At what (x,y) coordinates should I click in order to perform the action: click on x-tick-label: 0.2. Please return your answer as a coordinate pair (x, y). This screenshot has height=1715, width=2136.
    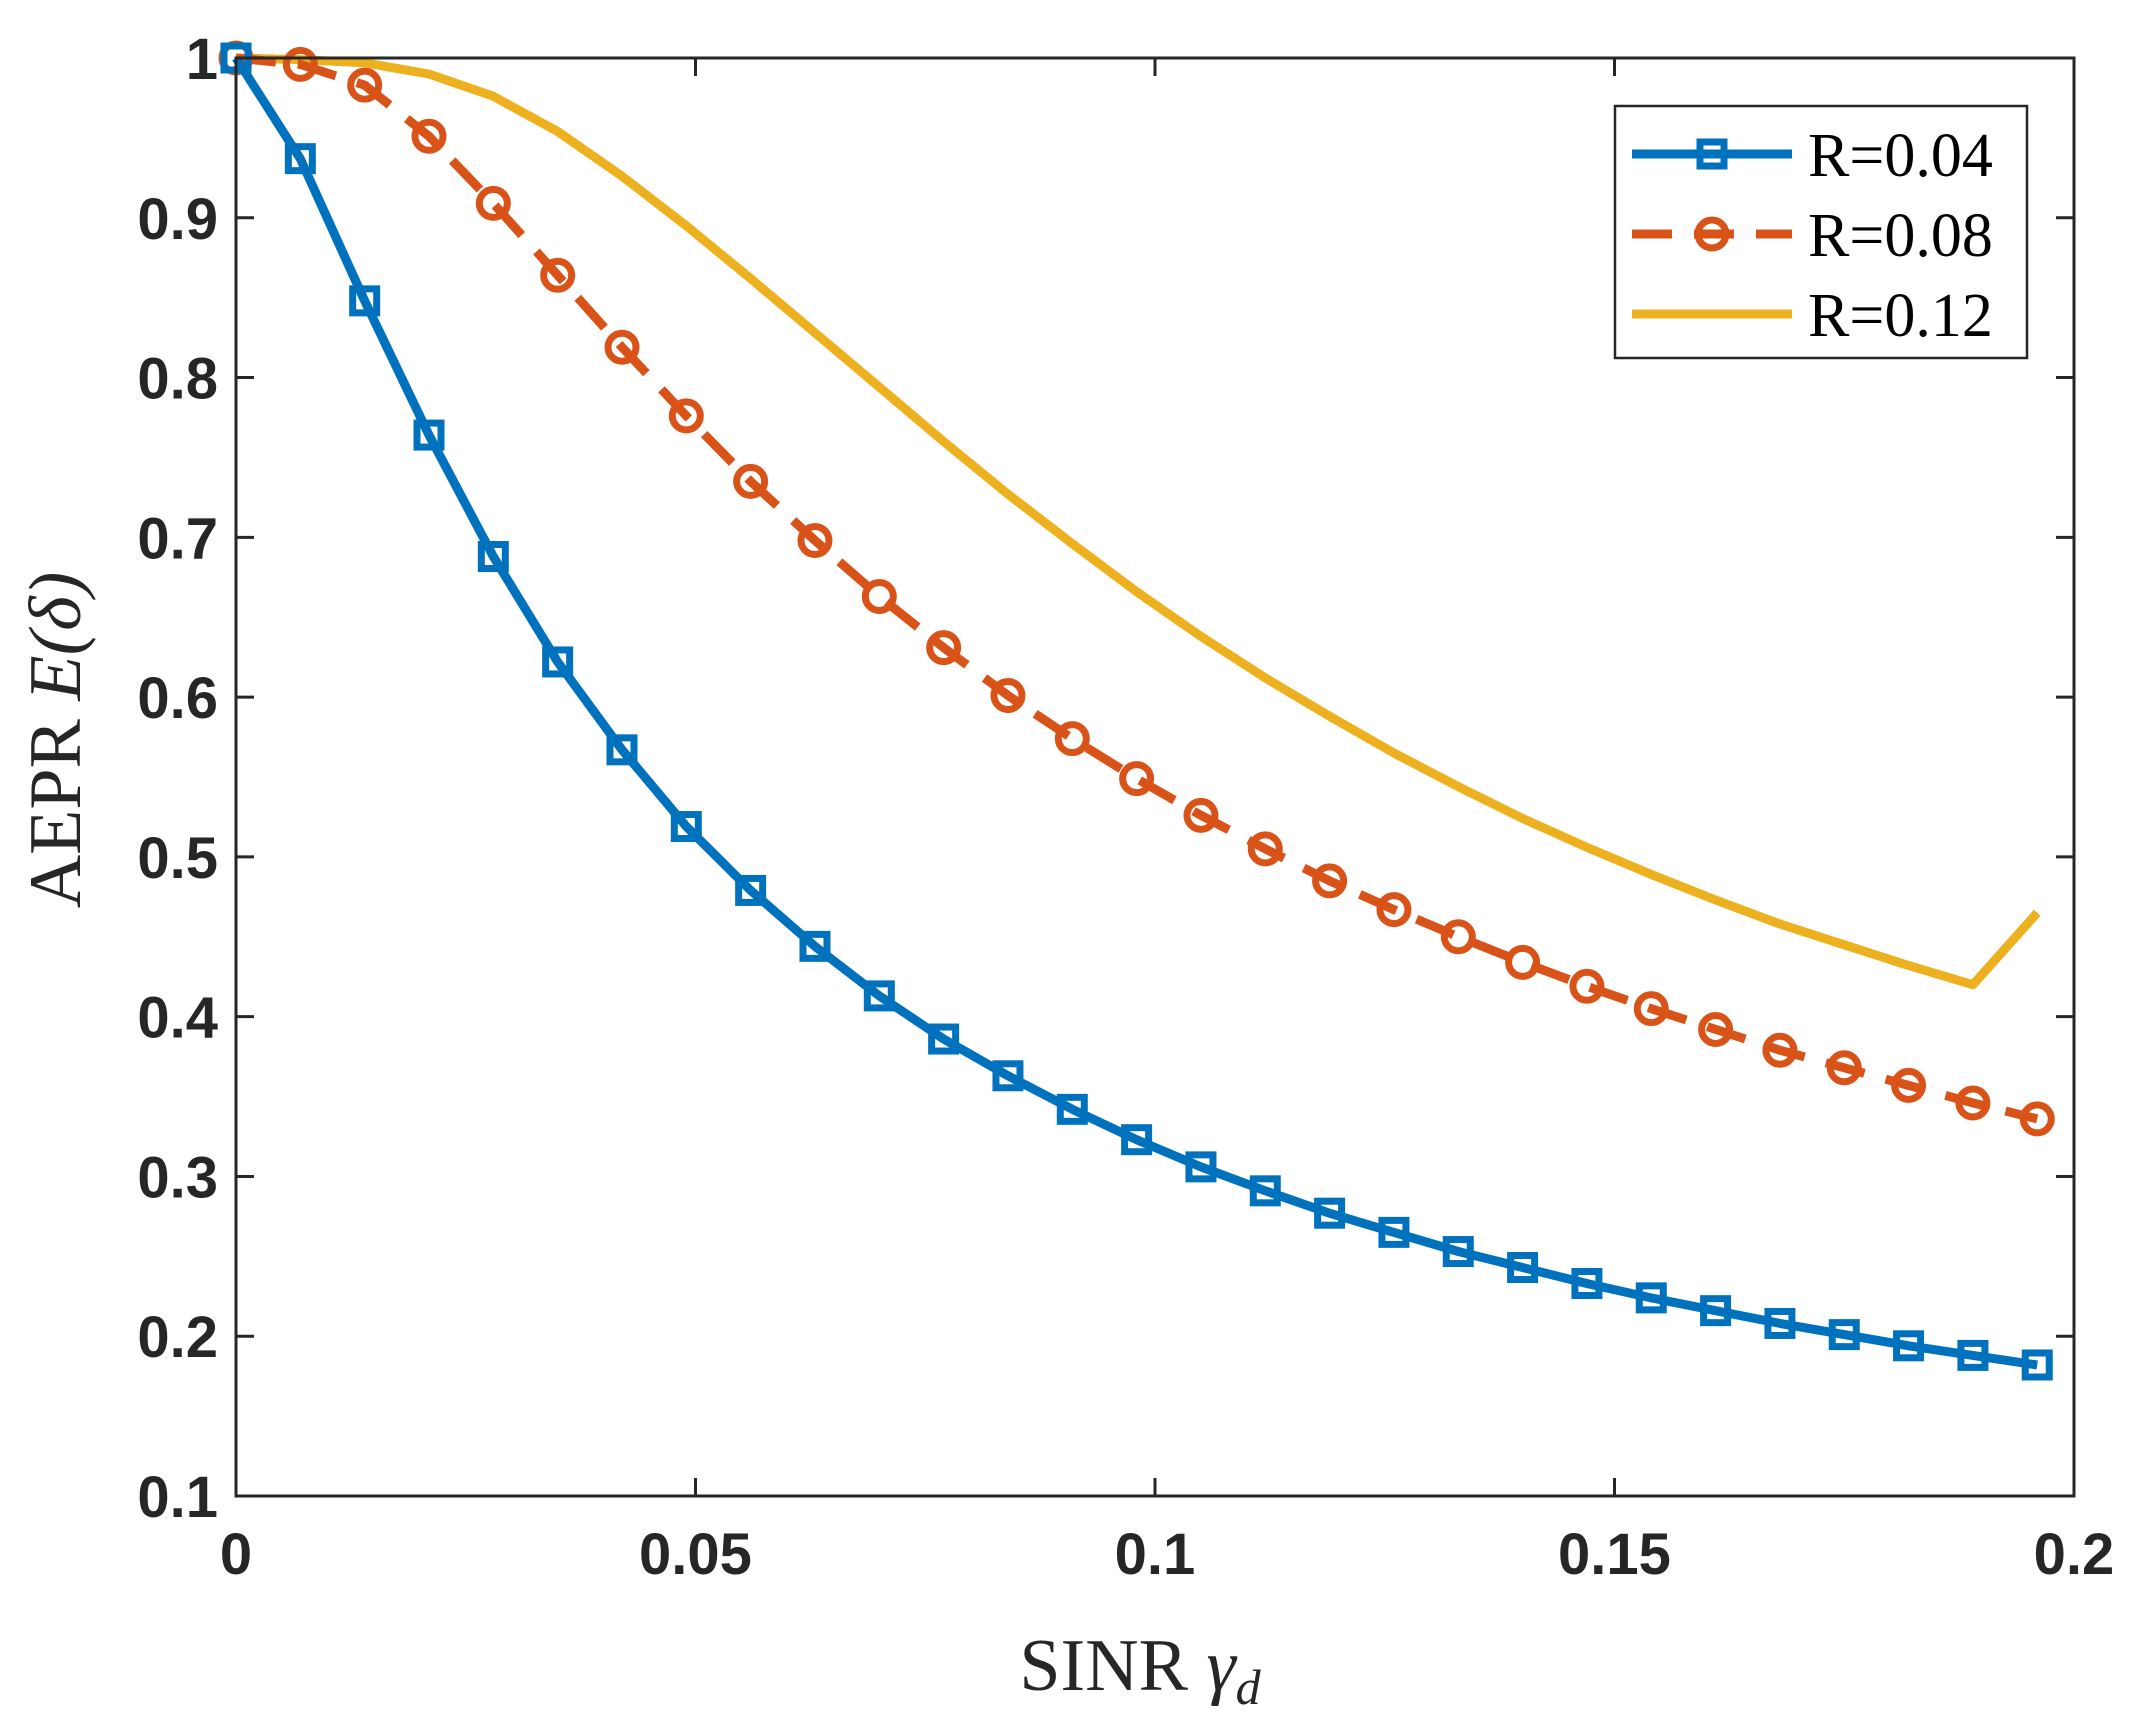
    Looking at the image, I should click on (2074, 1554).